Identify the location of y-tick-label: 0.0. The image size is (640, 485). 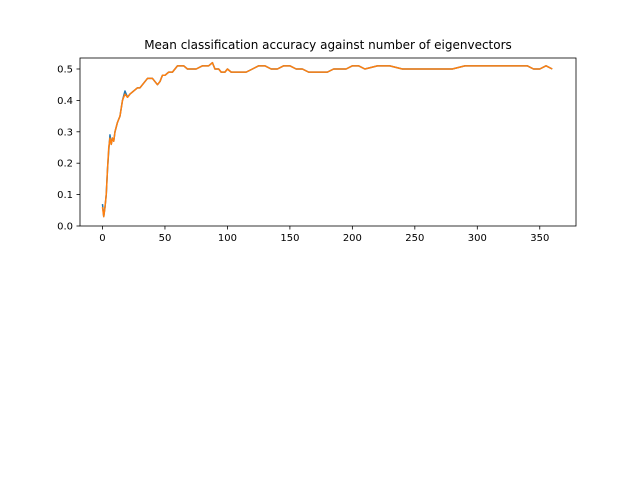
(65, 227).